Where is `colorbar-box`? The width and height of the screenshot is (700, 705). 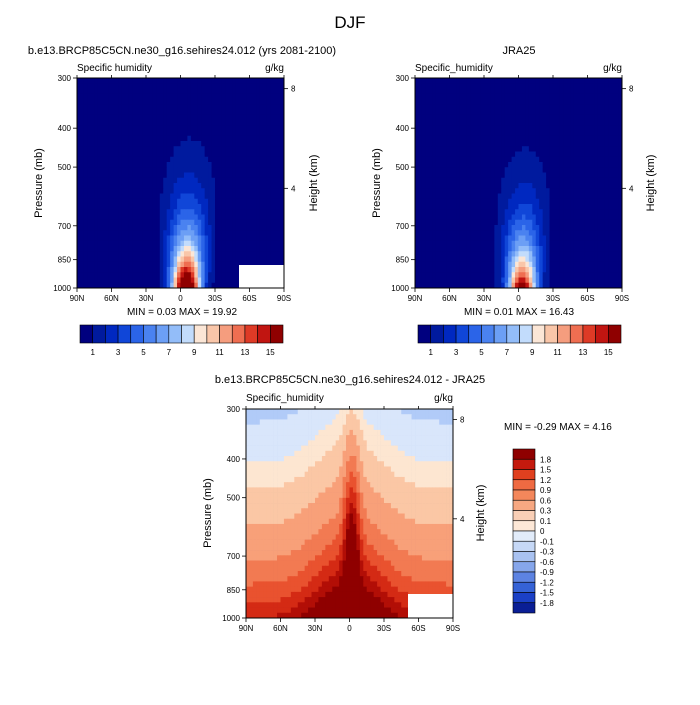 colorbar-box is located at coordinates (576, 334).